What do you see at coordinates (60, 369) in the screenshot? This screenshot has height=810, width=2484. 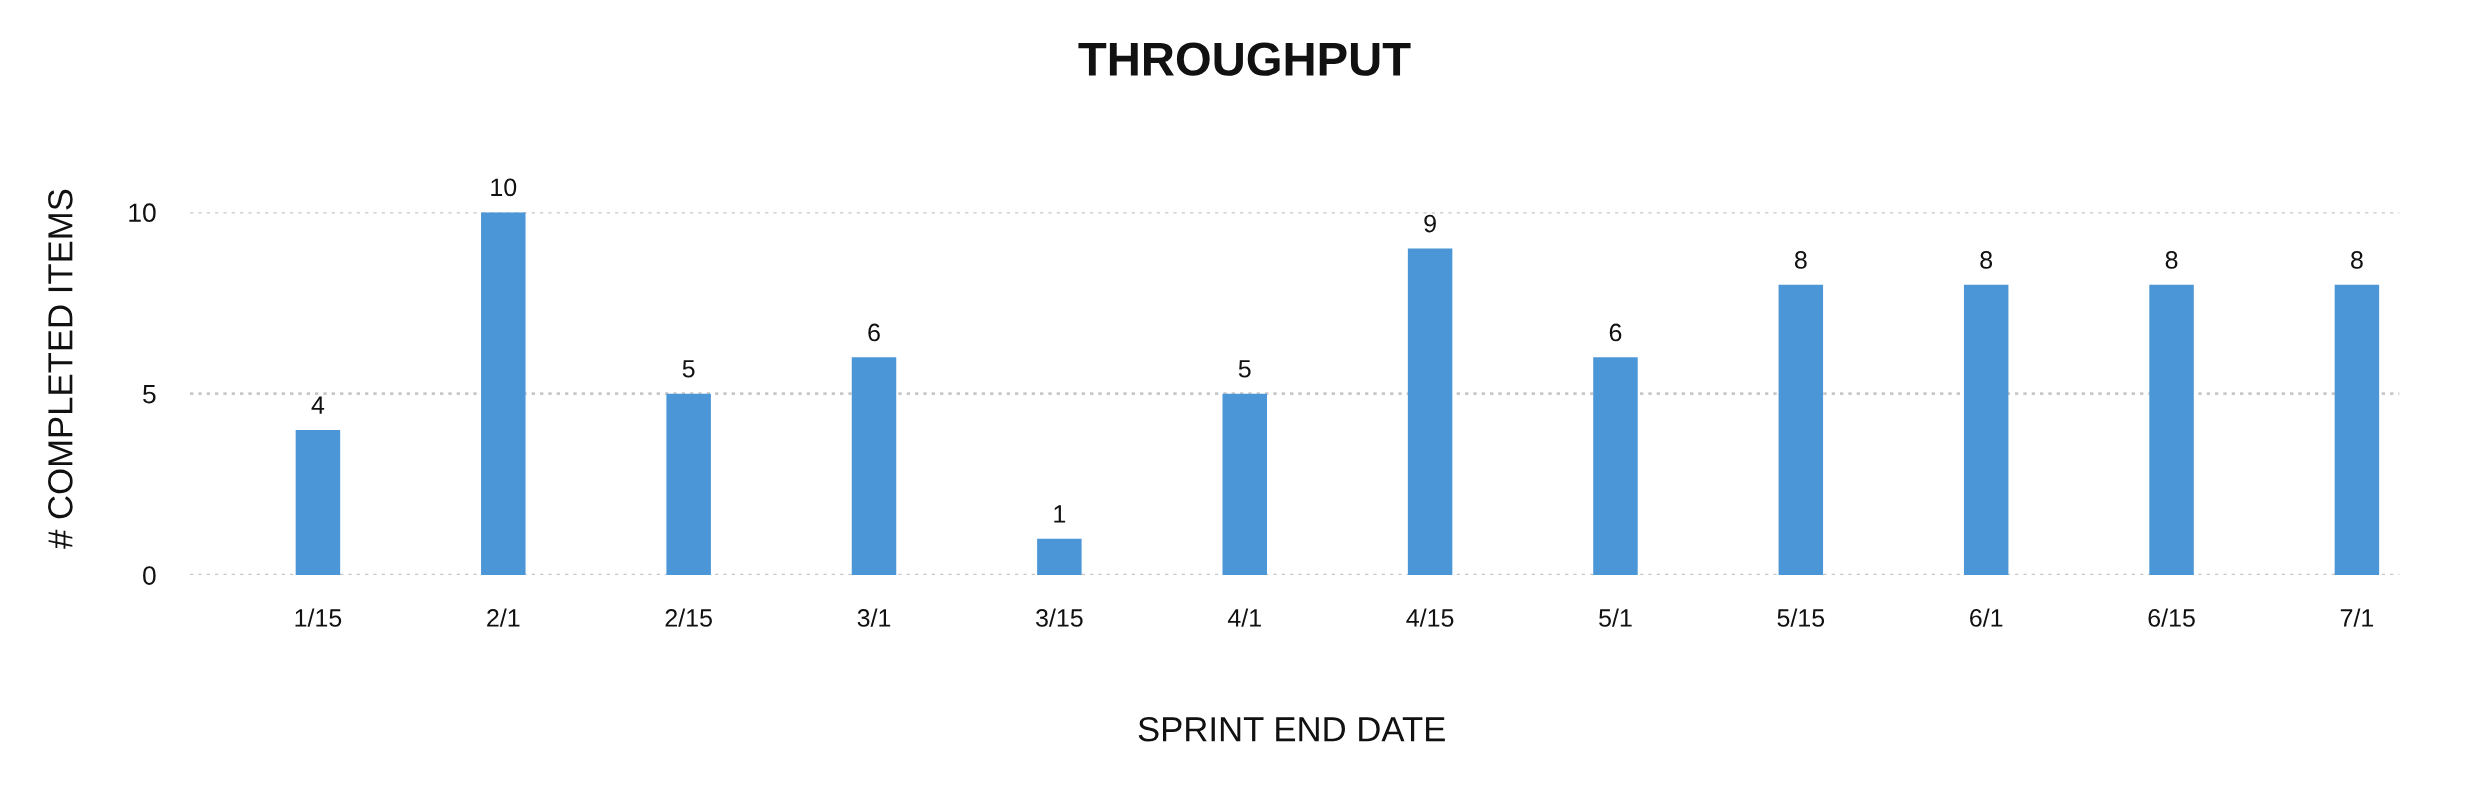 I see `y-axis-title: # COMPLETED ITEMS` at bounding box center [60, 369].